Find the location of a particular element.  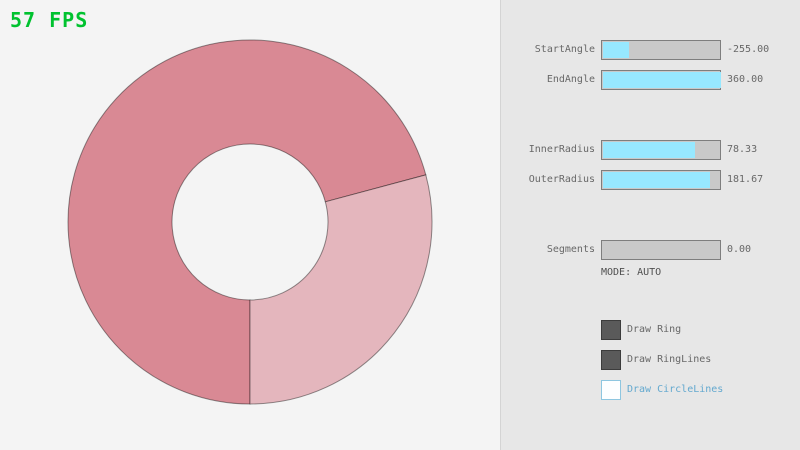

end-angle-slider is located at coordinates (661, 80).